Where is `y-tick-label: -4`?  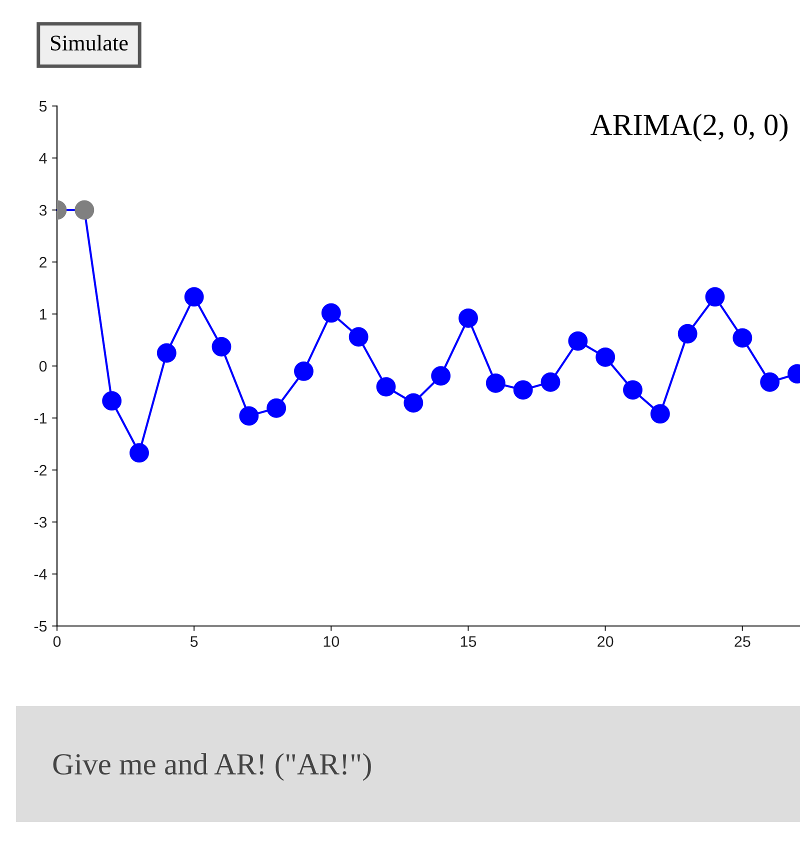 y-tick-label: -4 is located at coordinates (40, 574).